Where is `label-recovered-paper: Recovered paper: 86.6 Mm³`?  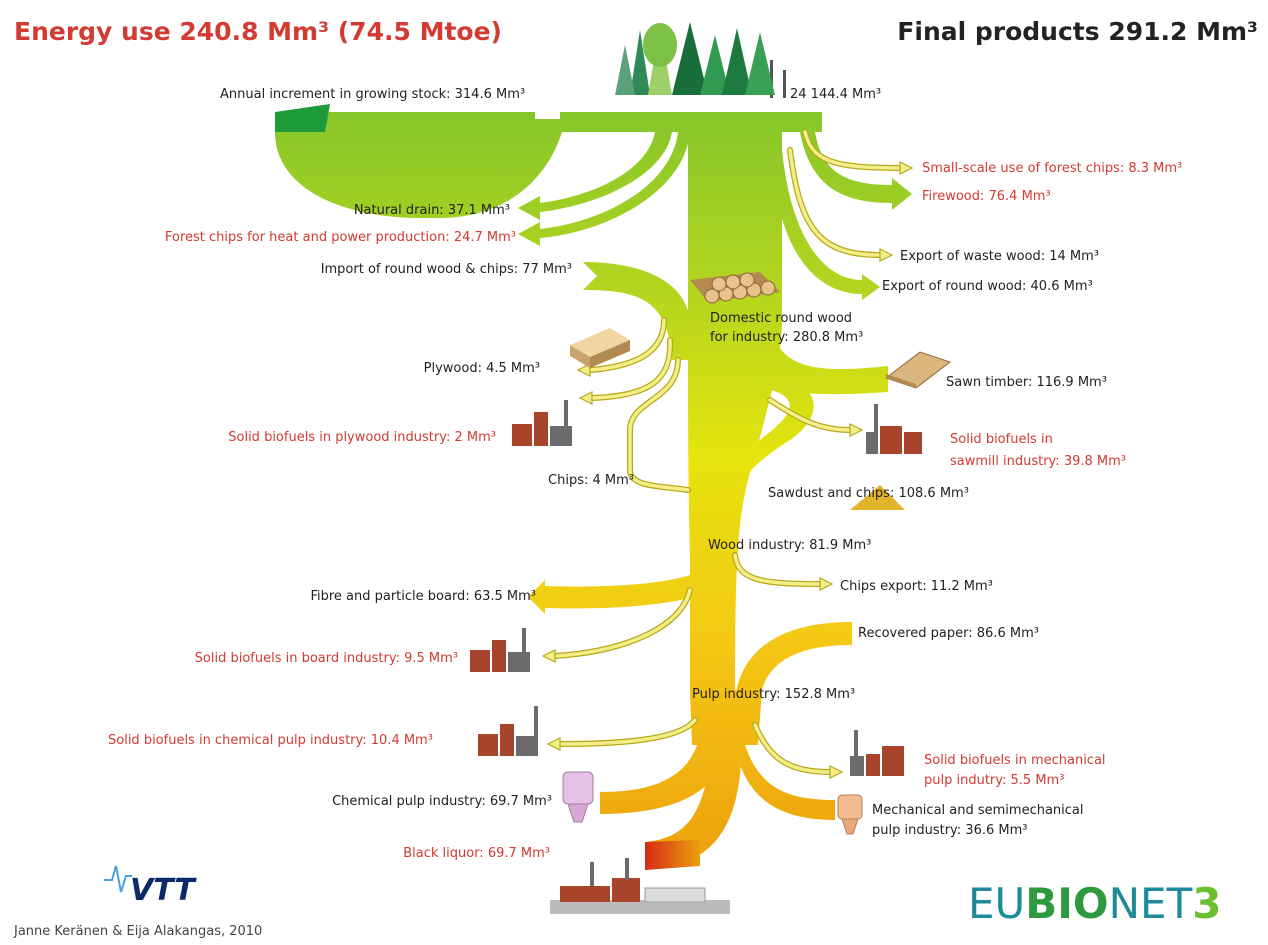 label-recovered-paper: Recovered paper: 86.6 Mm³ is located at coordinates (948, 633).